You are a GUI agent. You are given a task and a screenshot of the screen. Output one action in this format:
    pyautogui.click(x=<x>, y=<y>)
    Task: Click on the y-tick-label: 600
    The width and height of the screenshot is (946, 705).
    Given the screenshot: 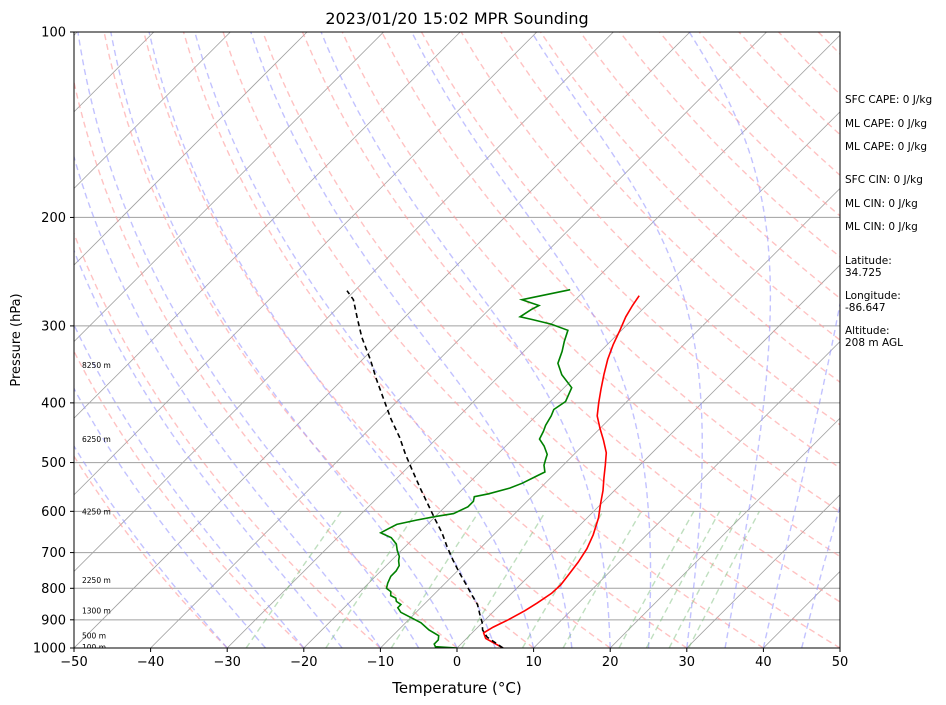 What is the action you would take?
    pyautogui.click(x=53, y=512)
    